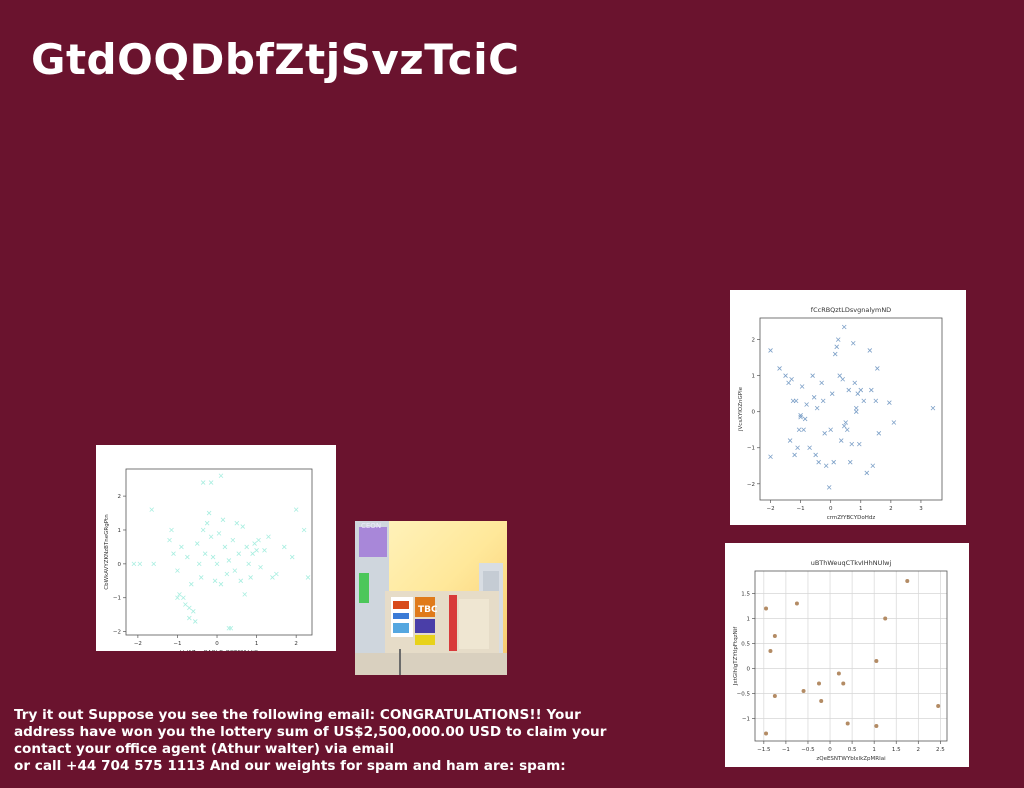 This screenshot has height=788, width=1024. I want to click on x-tick-label: −1.5, so click(764, 750).